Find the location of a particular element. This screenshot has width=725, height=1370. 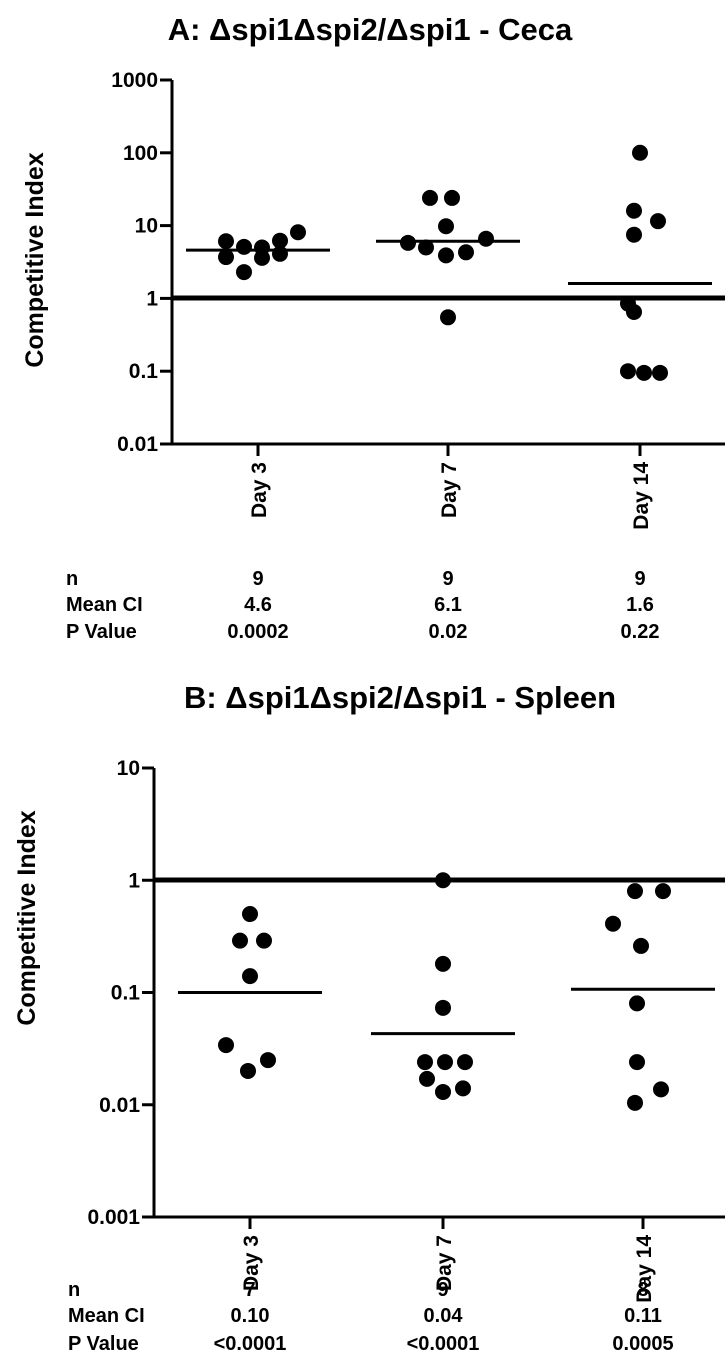

stat-value: 4.6 is located at coordinates (258, 605).